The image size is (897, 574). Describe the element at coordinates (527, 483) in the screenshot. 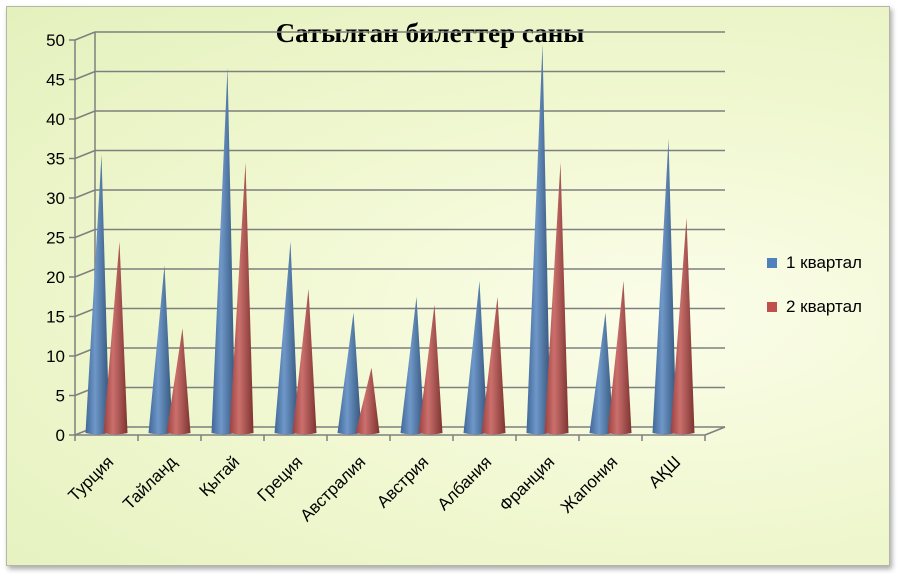

I see `x-tick-label: Франция` at that location.